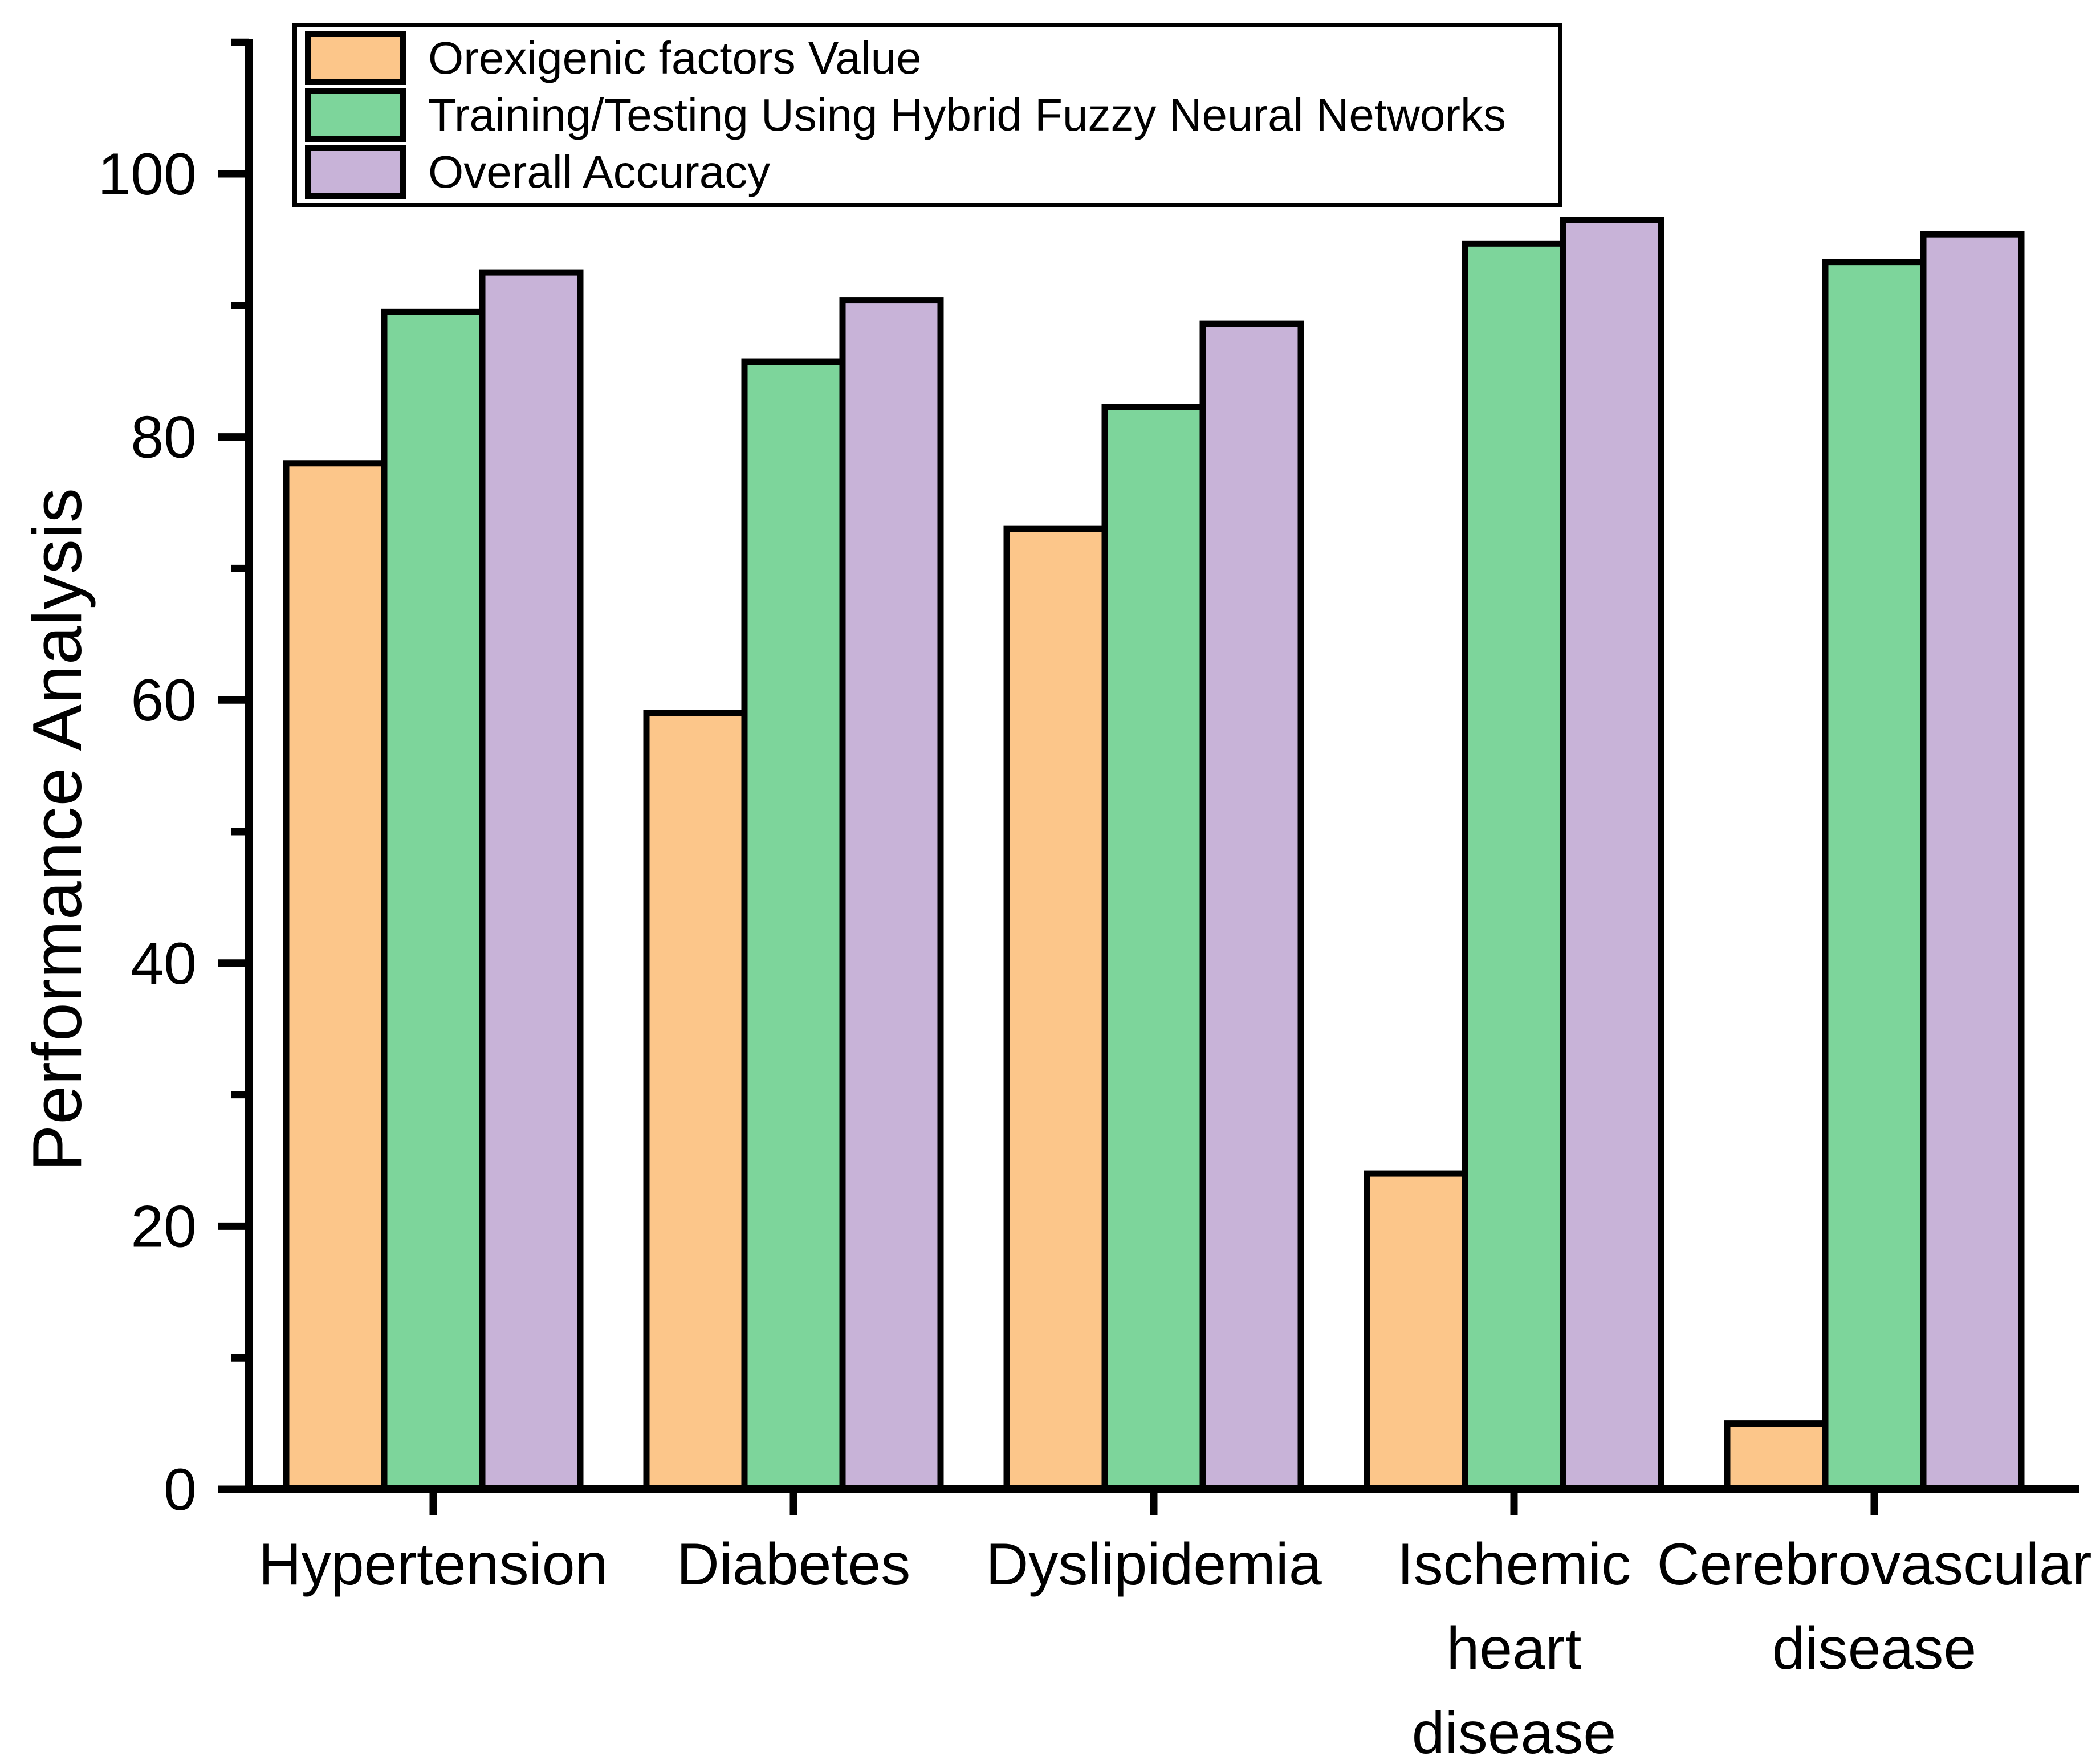 The width and height of the screenshot is (2100, 1760). What do you see at coordinates (1874, 1565) in the screenshot?
I see `x-category-label-line: Cerebrovascular` at bounding box center [1874, 1565].